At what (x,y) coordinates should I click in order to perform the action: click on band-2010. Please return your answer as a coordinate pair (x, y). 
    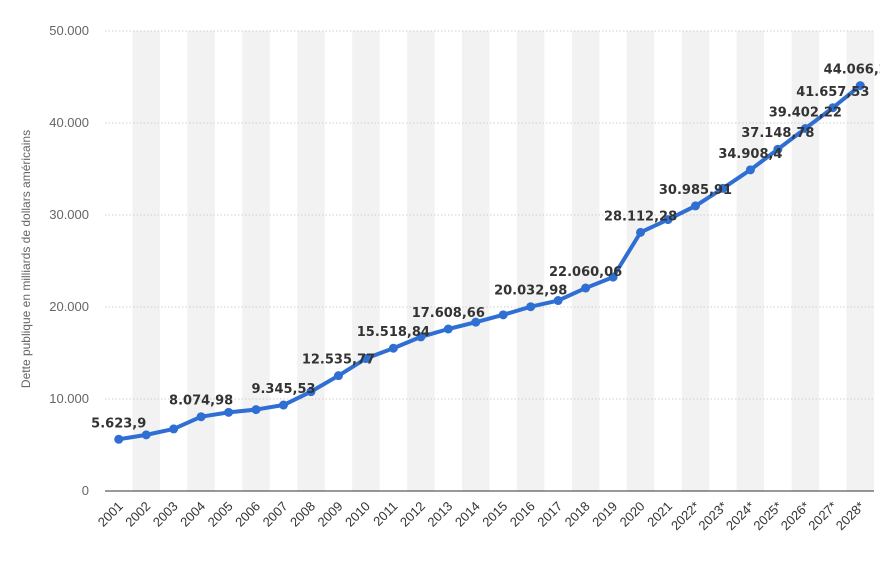
    Looking at the image, I should click on (366, 261).